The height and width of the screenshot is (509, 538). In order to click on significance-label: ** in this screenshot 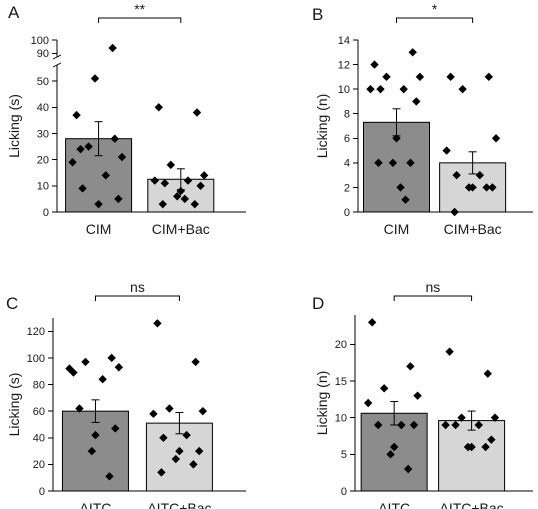, I will do `click(139, 9)`.